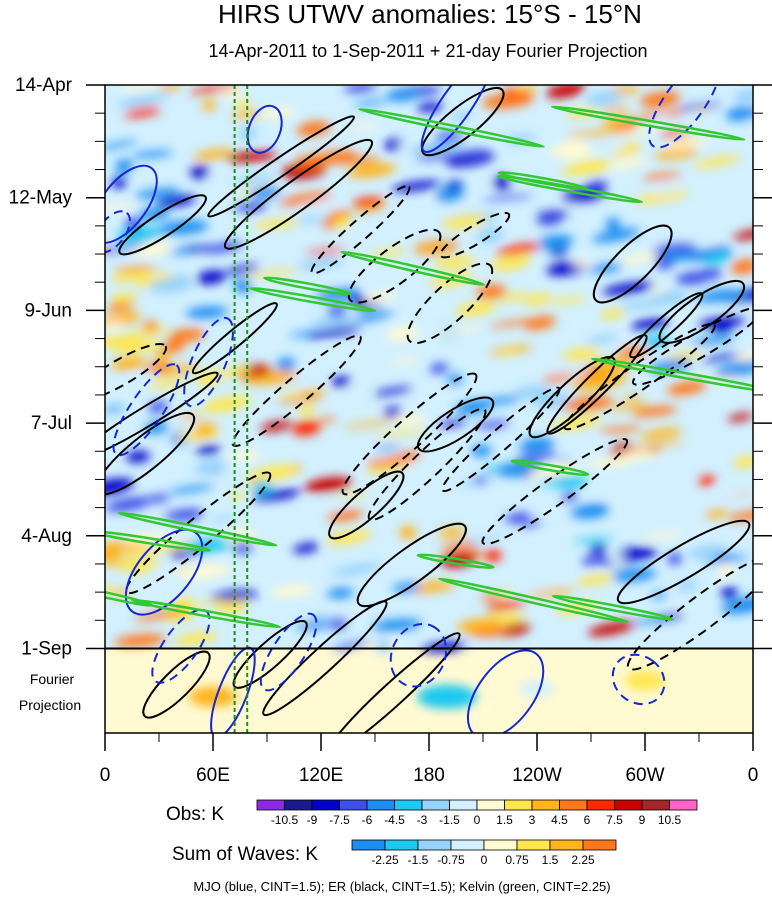 Image resolution: width=772 pixels, height=899 pixels. What do you see at coordinates (422, 820) in the screenshot?
I see `obs-colorbar-label: -3` at bounding box center [422, 820].